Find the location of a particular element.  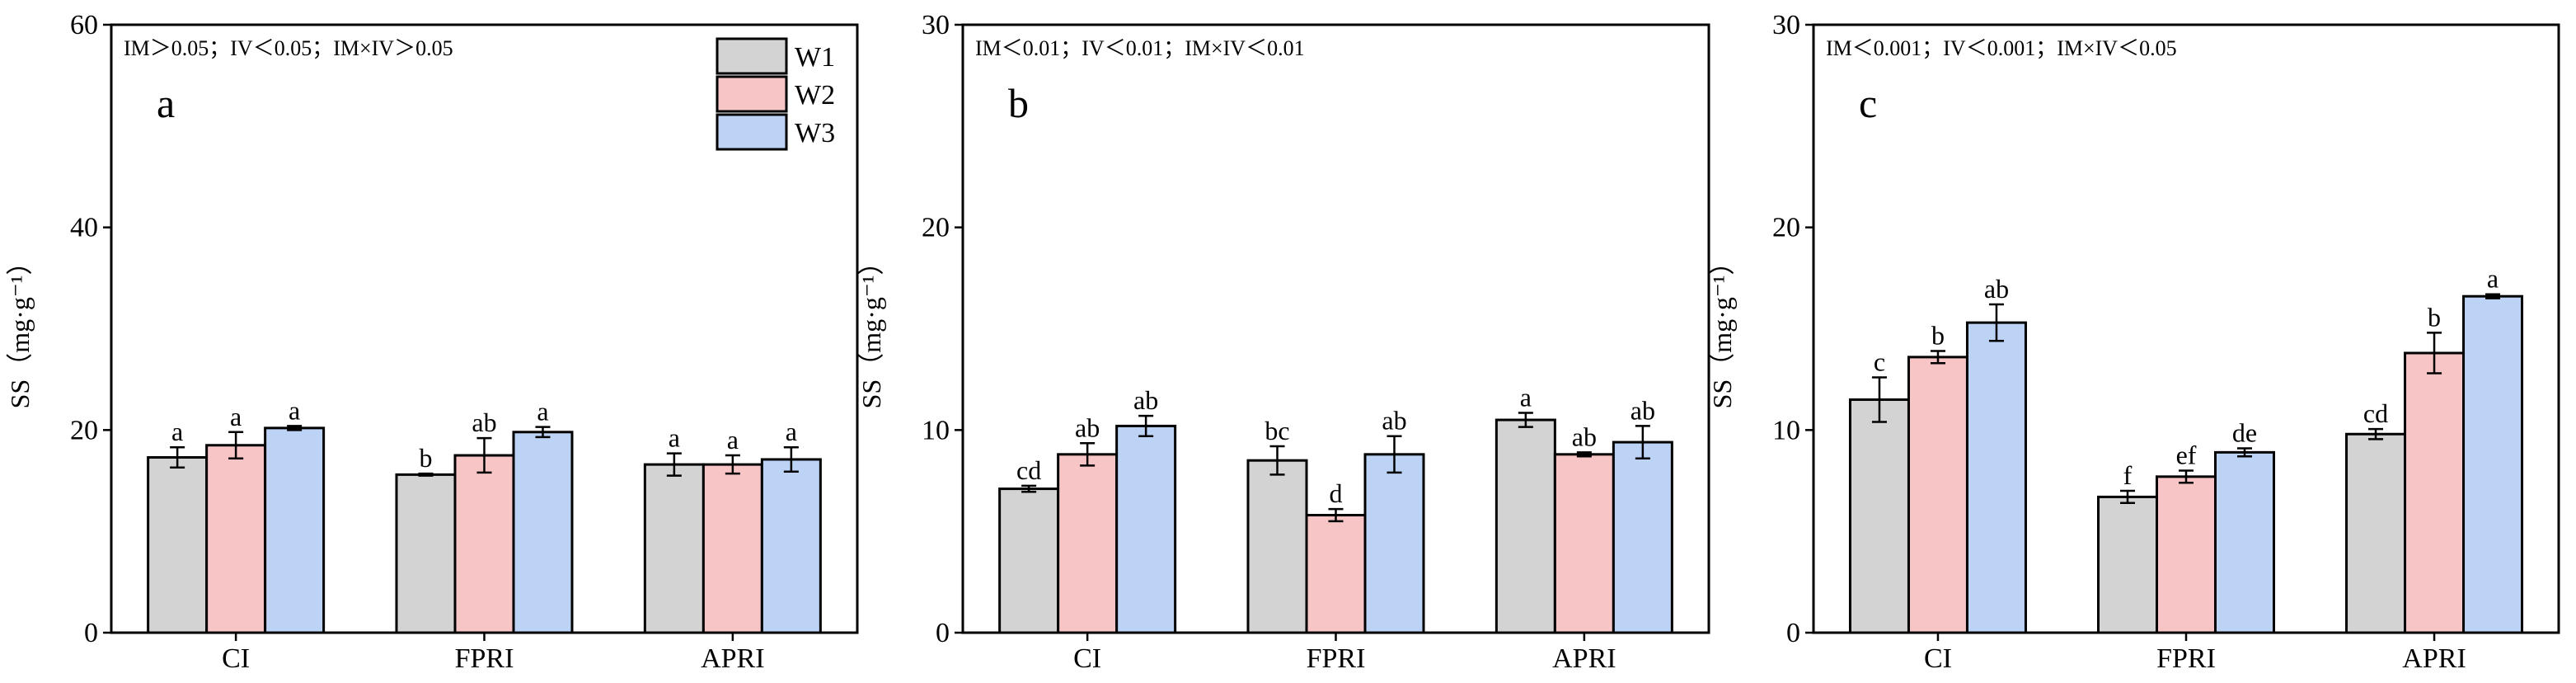

significance-label-a-fpri-w2: ab is located at coordinates (484, 422).